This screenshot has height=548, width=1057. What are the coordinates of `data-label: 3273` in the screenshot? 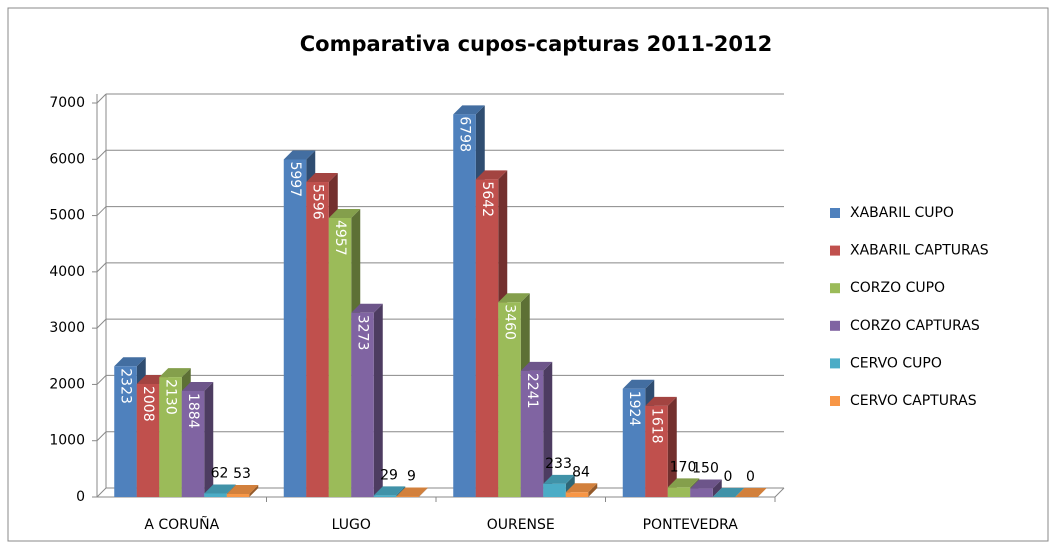 It's located at (363, 333).